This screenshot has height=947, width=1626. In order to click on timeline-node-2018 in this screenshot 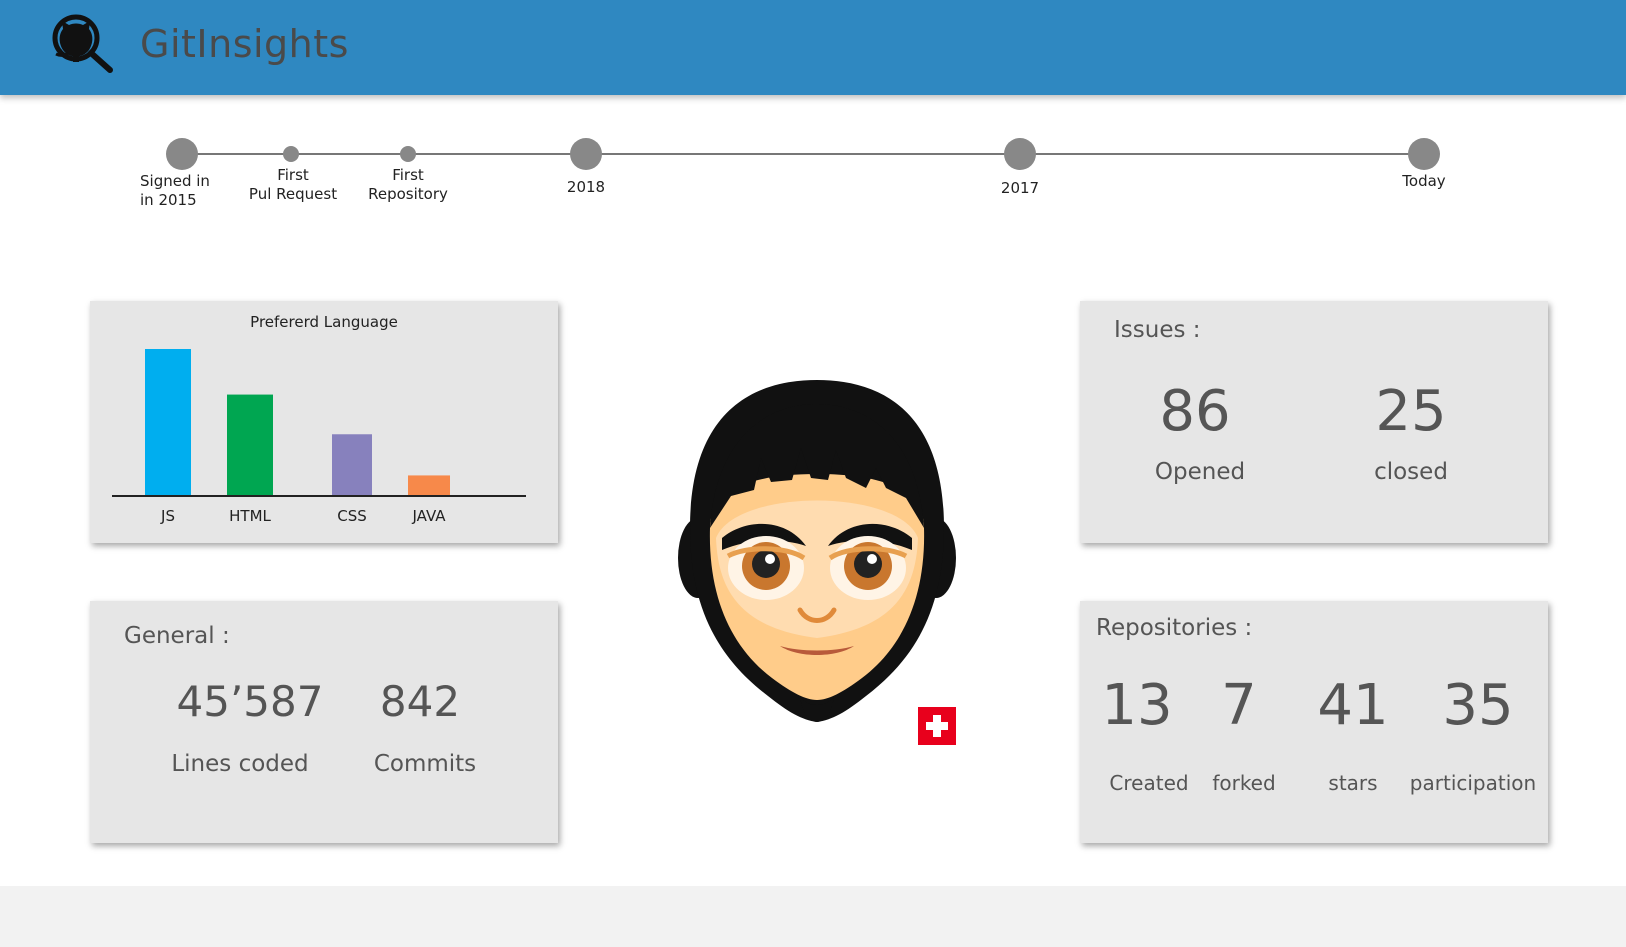, I will do `click(586, 154)`.